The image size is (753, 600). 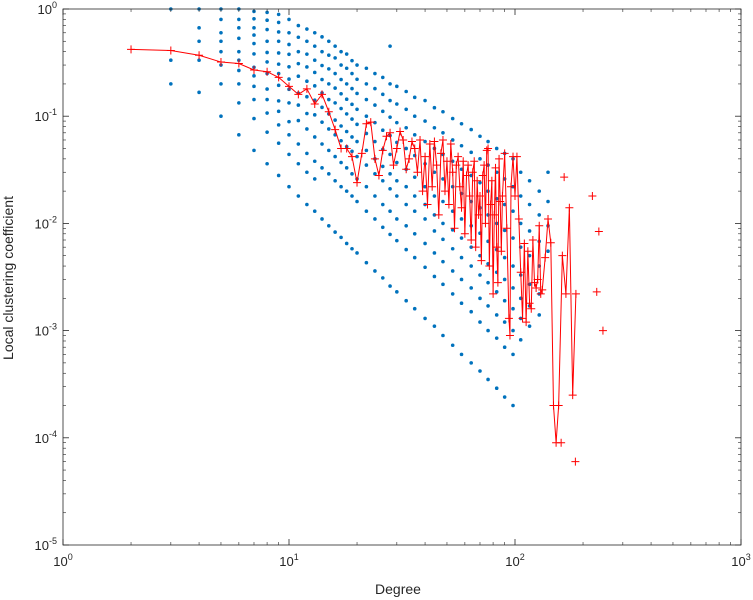 I want to click on x-tick-label: 10⁰, so click(x=62, y=560).